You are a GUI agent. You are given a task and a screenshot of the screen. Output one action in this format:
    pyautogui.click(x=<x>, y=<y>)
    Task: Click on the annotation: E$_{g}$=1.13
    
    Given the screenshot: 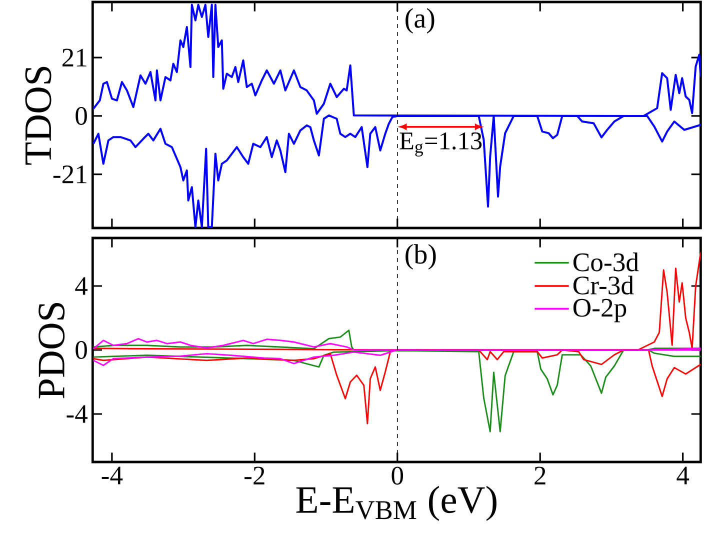 What is the action you would take?
    pyautogui.click(x=441, y=144)
    